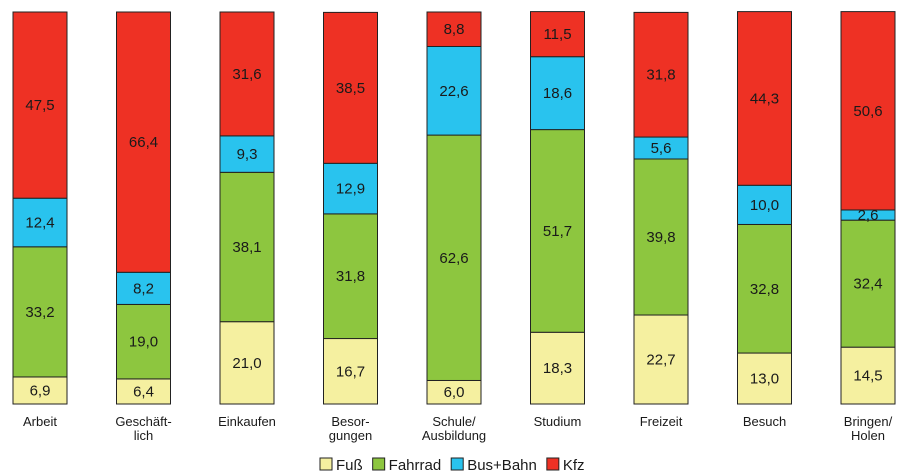  What do you see at coordinates (764, 379) in the screenshot?
I see `data-label: 13,0` at bounding box center [764, 379].